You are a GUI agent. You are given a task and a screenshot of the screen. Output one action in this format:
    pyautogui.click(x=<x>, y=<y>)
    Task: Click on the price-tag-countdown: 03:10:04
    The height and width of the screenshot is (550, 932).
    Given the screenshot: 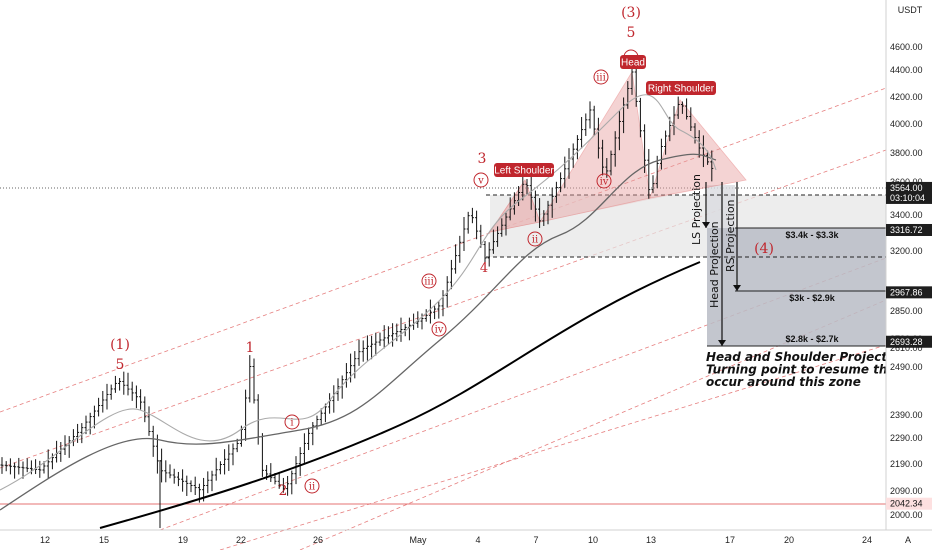 What is the action you would take?
    pyautogui.click(x=907, y=198)
    